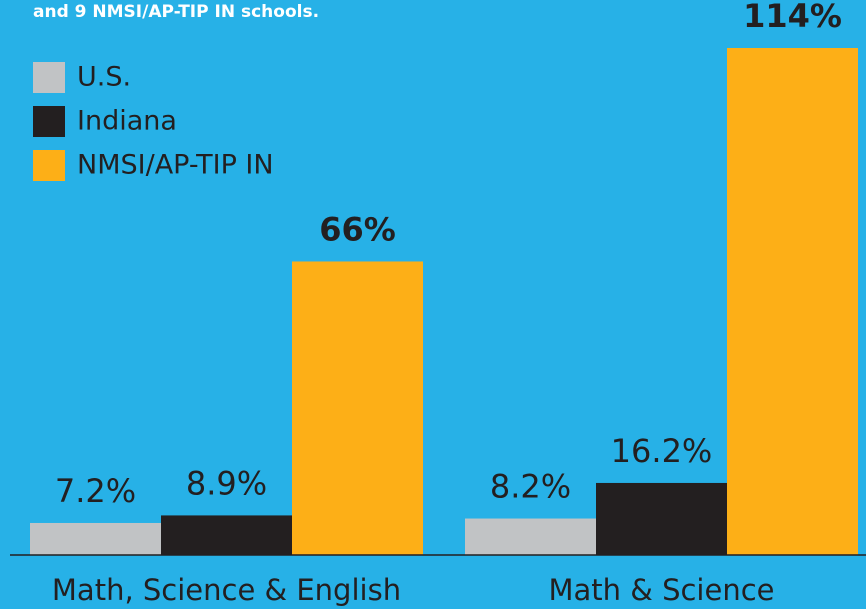 This screenshot has width=866, height=609. Describe the element at coordinates (357, 229) in the screenshot. I see `value-label: 66%` at that location.